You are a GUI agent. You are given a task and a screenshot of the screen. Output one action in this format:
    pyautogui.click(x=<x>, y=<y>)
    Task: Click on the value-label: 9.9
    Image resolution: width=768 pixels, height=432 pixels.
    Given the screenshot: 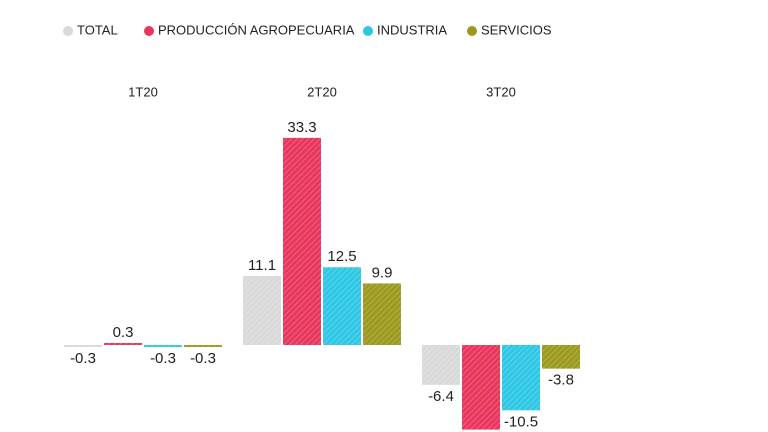 What is the action you would take?
    pyautogui.click(x=382, y=272)
    